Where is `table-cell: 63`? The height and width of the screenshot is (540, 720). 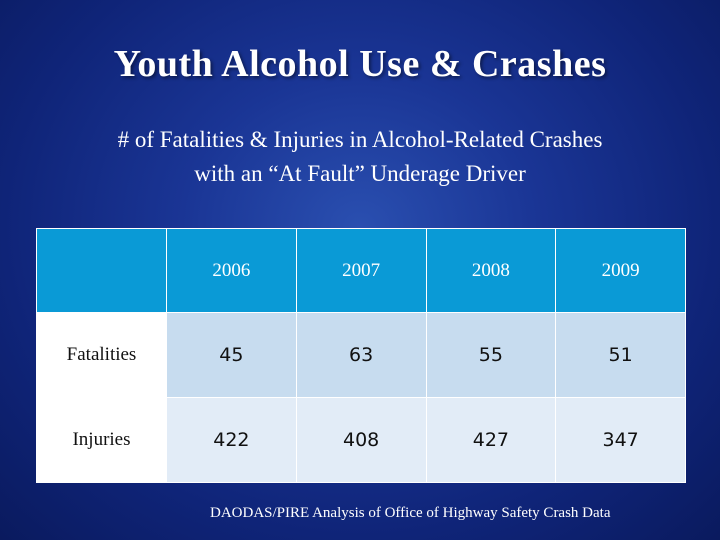 table-cell: 63 is located at coordinates (361, 355).